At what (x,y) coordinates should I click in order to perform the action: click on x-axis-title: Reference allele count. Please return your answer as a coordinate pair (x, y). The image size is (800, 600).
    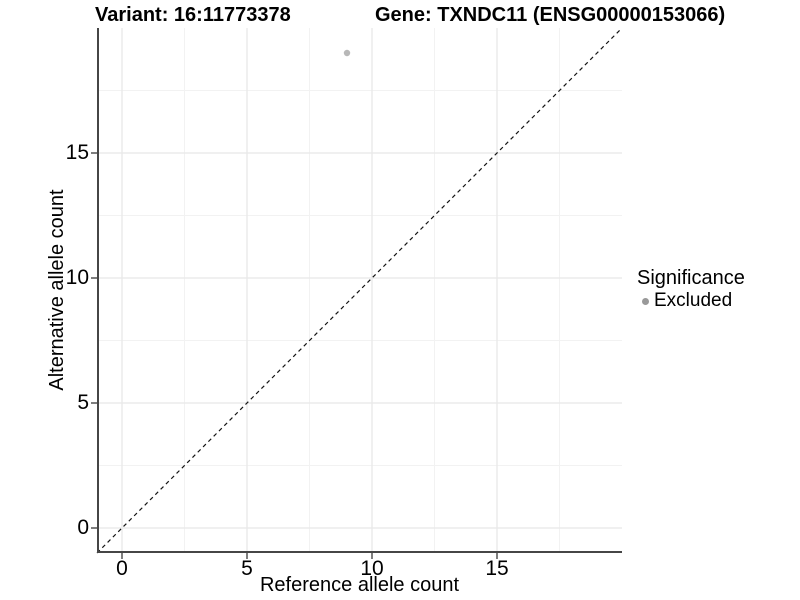
    Looking at the image, I should click on (359, 585).